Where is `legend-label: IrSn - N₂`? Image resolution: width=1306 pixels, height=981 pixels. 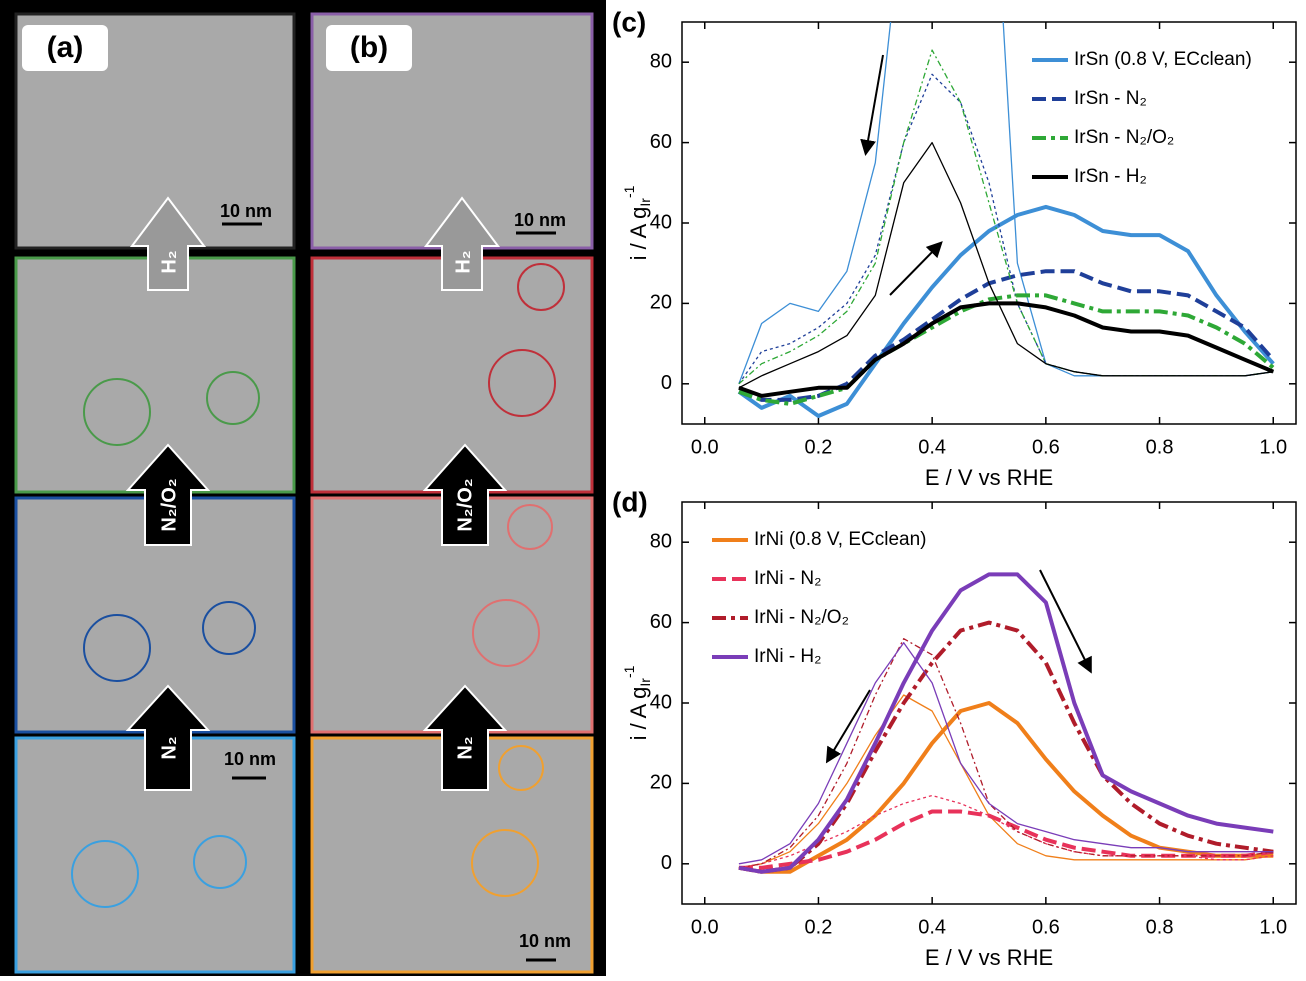
legend-label: IrSn - N₂ is located at coordinates (1110, 98).